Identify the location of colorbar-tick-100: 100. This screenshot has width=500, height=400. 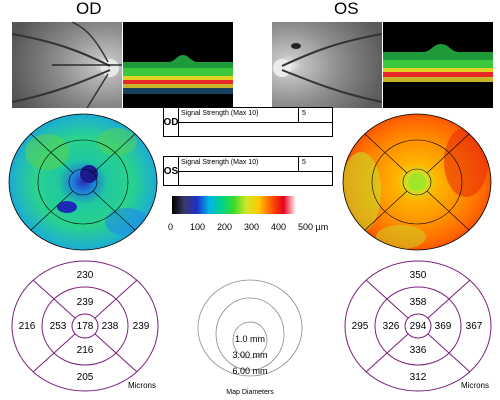
(198, 227).